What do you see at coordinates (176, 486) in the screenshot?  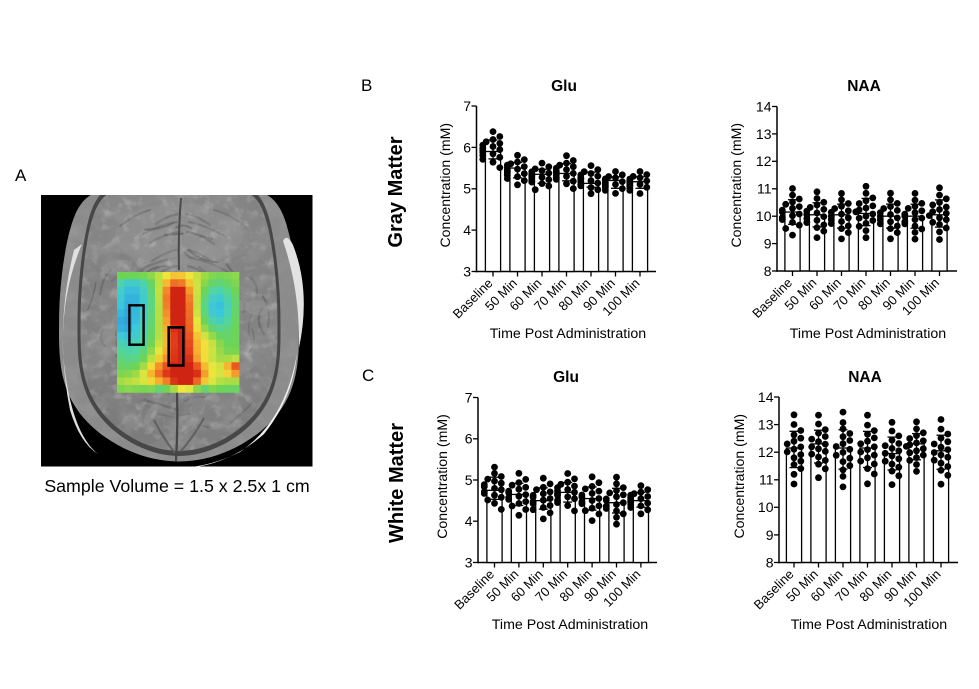 I see `svg-text:Sample Volume = 1.5 x 2.5x 1 c: Sample Volume = 1.5 x 2.5x 1 cm` at bounding box center [176, 486].